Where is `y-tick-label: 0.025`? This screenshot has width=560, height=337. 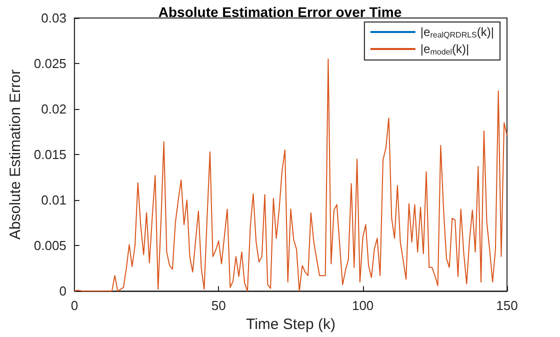
y-tick-label: 0.025 is located at coordinates (50, 64).